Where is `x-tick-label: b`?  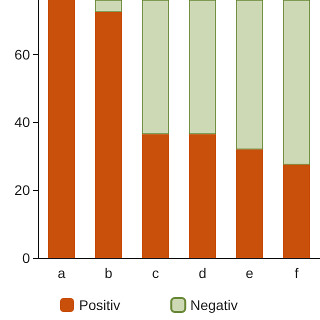 x-tick-label: b is located at coordinates (108, 273).